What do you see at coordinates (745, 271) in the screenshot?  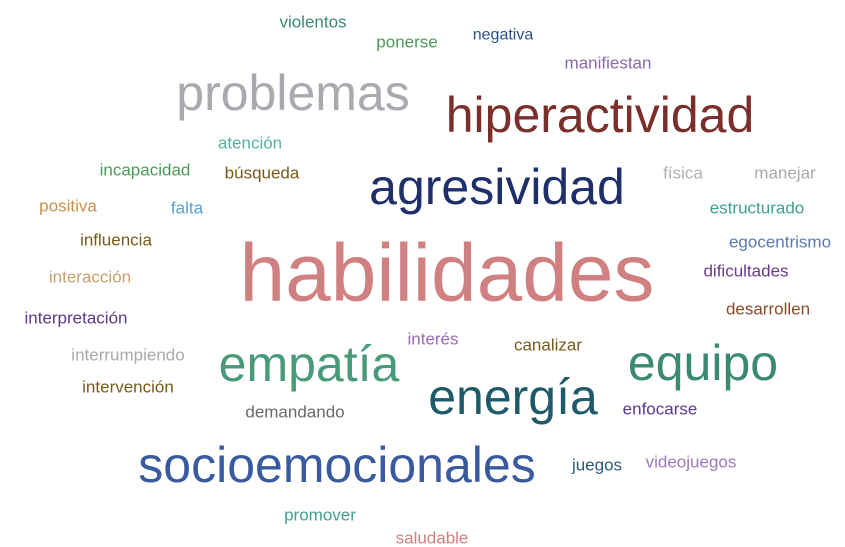 I see `word: dificultades` at bounding box center [745, 271].